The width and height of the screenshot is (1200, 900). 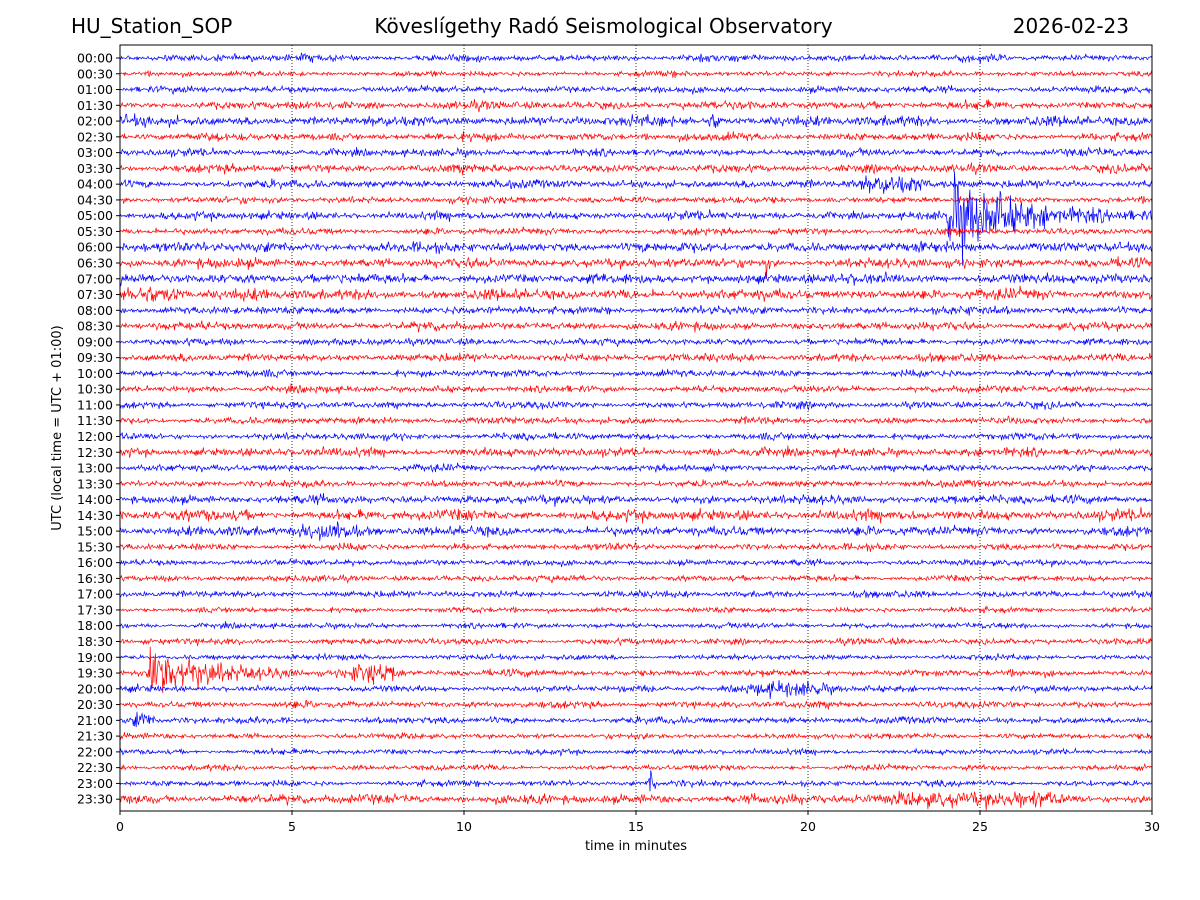 What do you see at coordinates (95, 515) in the screenshot?
I see `y-tick-label: 14:30` at bounding box center [95, 515].